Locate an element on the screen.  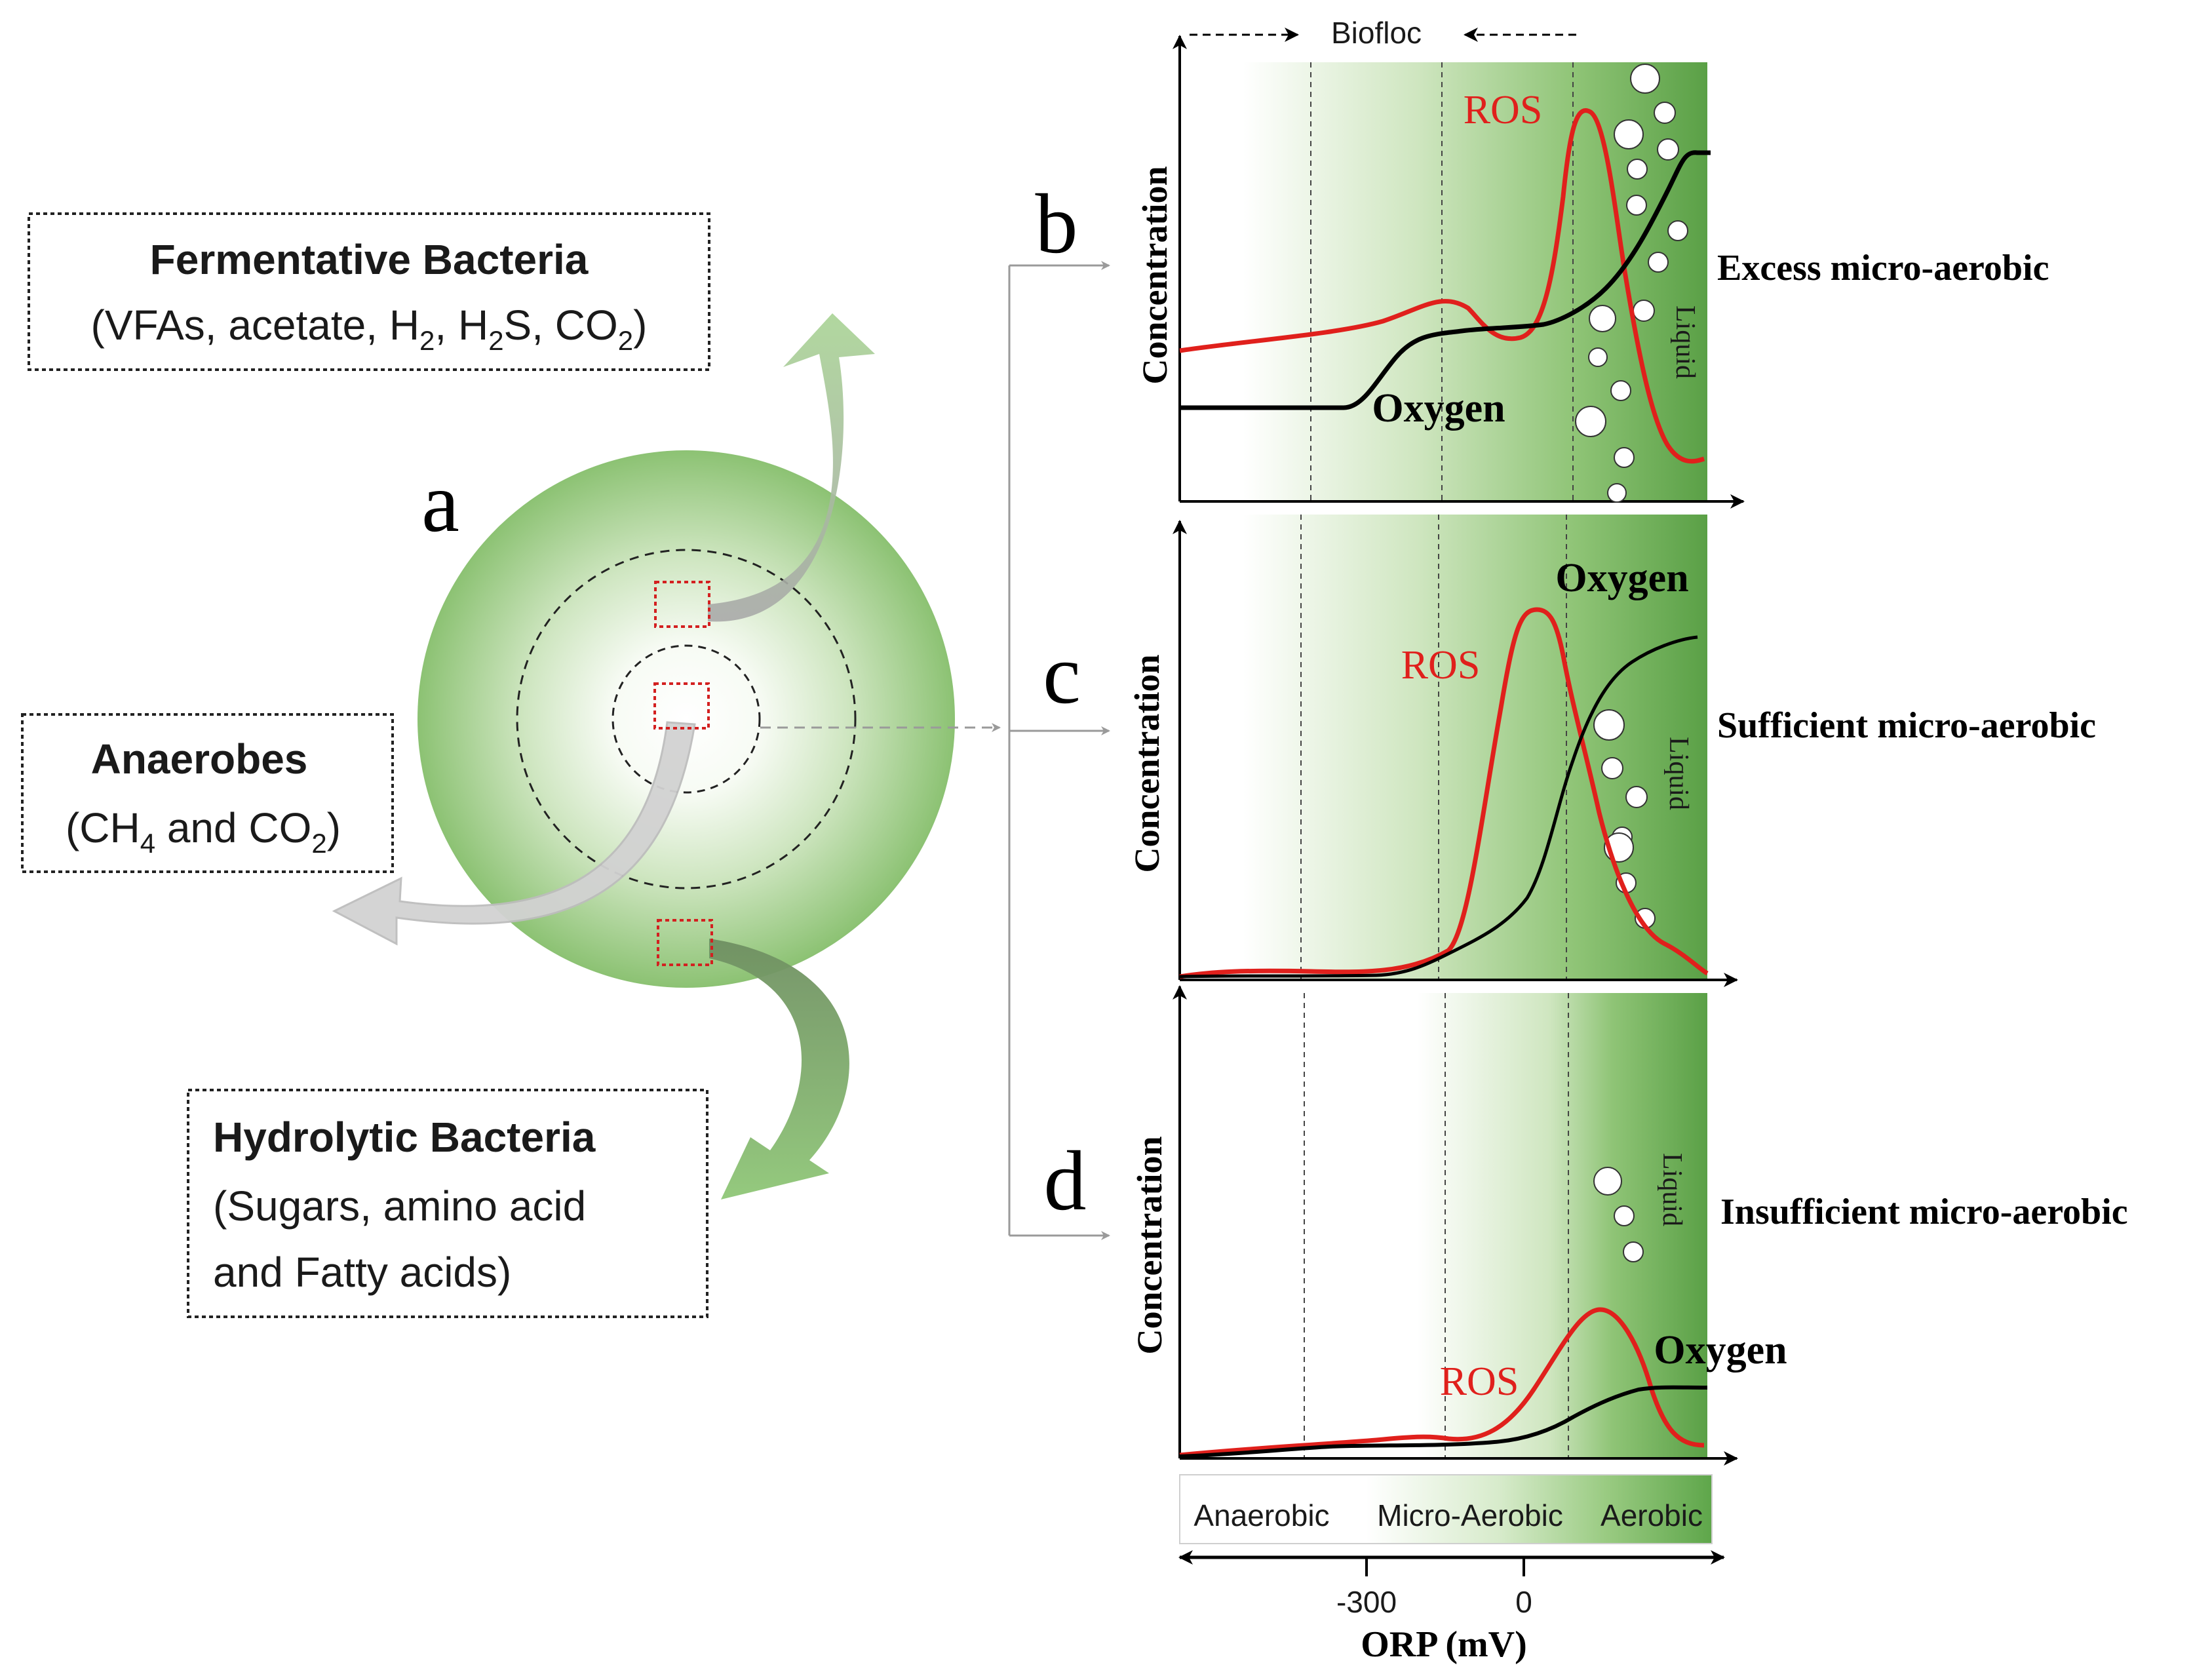
outer-dashed-ring is located at coordinates (686, 719).